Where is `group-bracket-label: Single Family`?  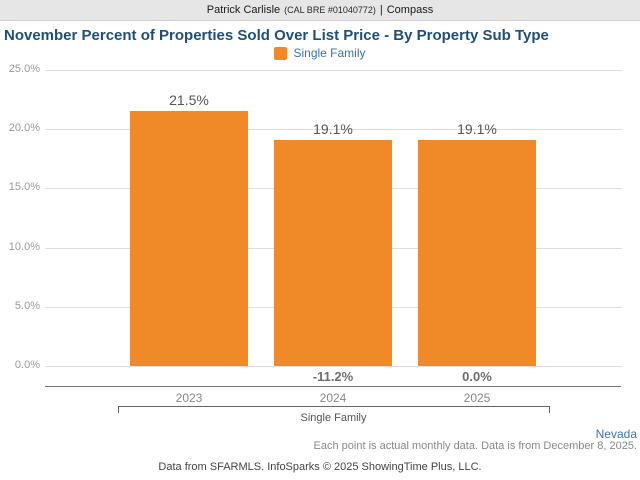
group-bracket-label: Single Family is located at coordinates (333, 418).